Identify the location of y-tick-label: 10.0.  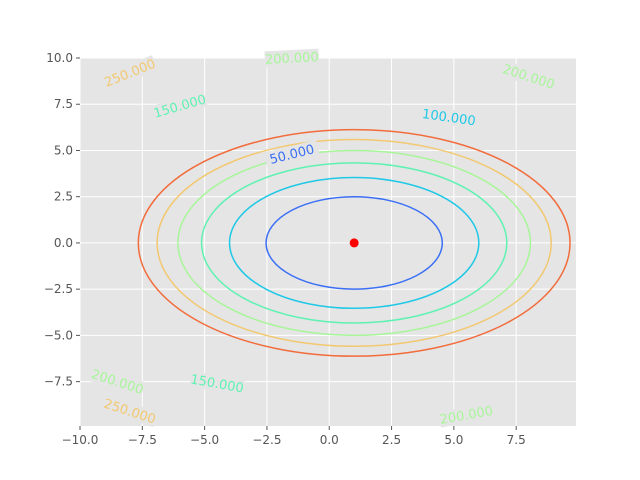
(59, 58).